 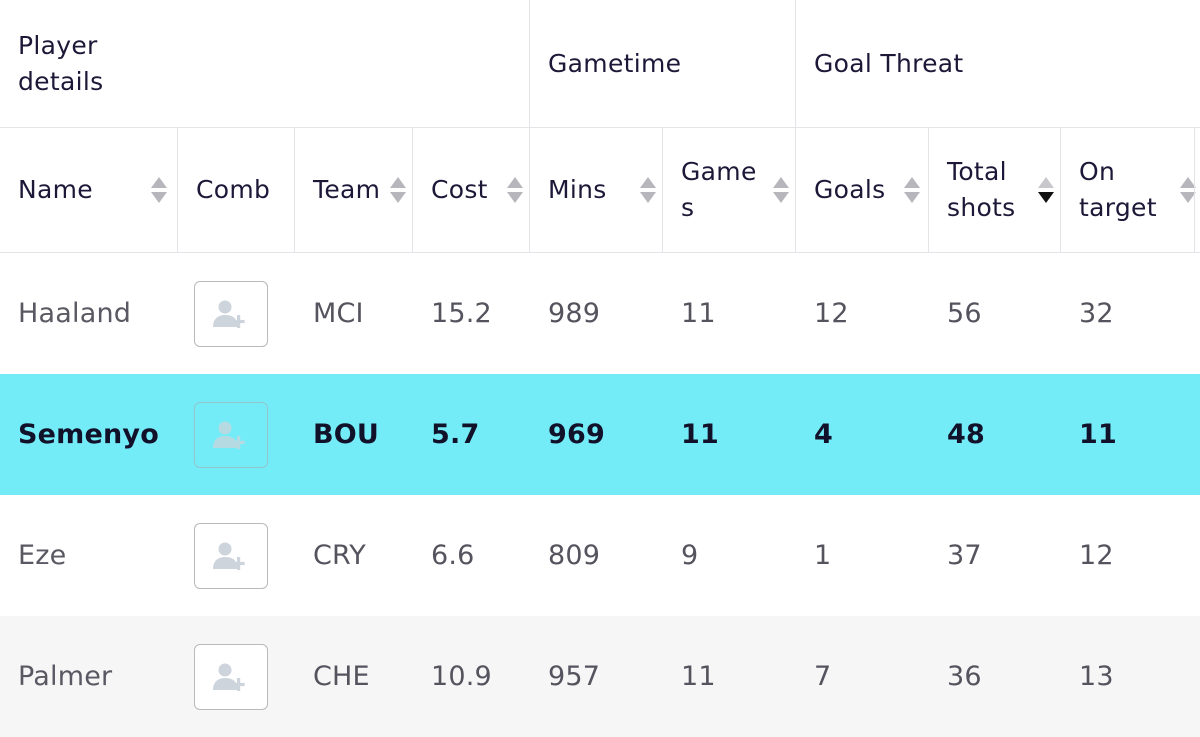 I want to click on games-cell: 9, so click(x=690, y=555).